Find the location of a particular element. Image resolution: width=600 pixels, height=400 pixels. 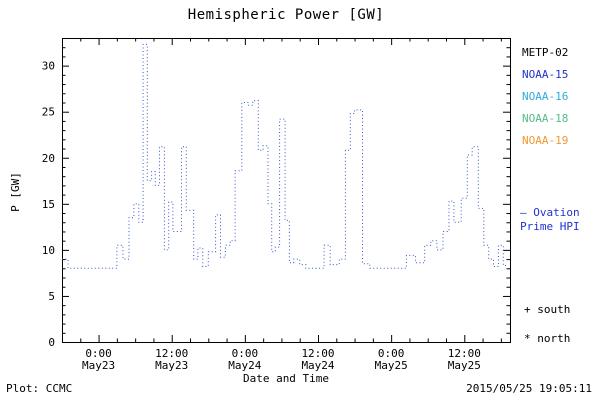

x-axis-label: Date and Time is located at coordinates (286, 378).